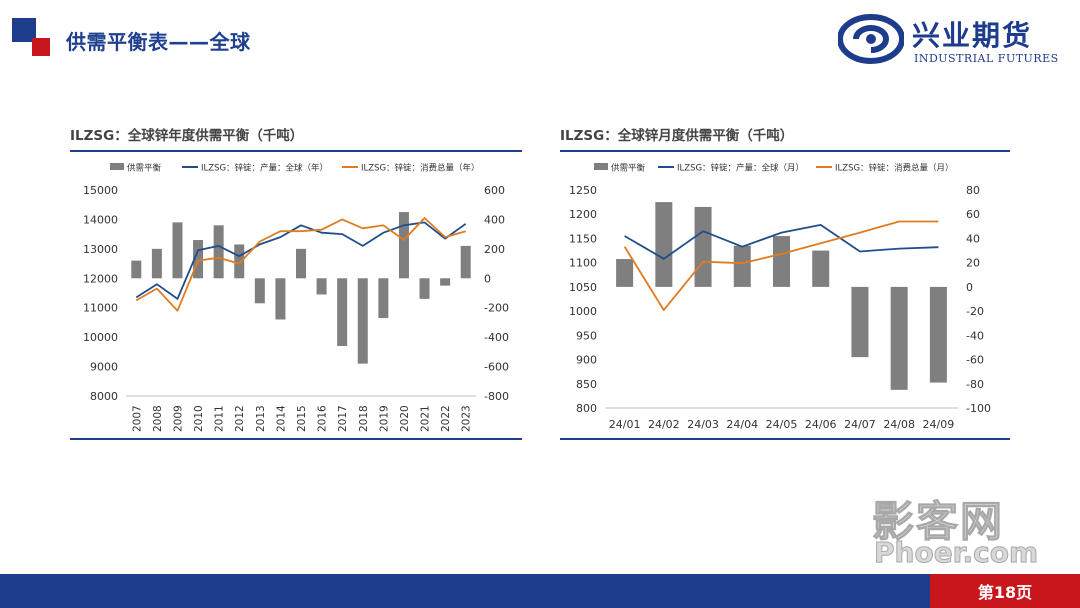 Image resolution: width=1080 pixels, height=608 pixels. What do you see at coordinates (343, 418) in the screenshot?
I see `x-tick-label: 2017` at bounding box center [343, 418].